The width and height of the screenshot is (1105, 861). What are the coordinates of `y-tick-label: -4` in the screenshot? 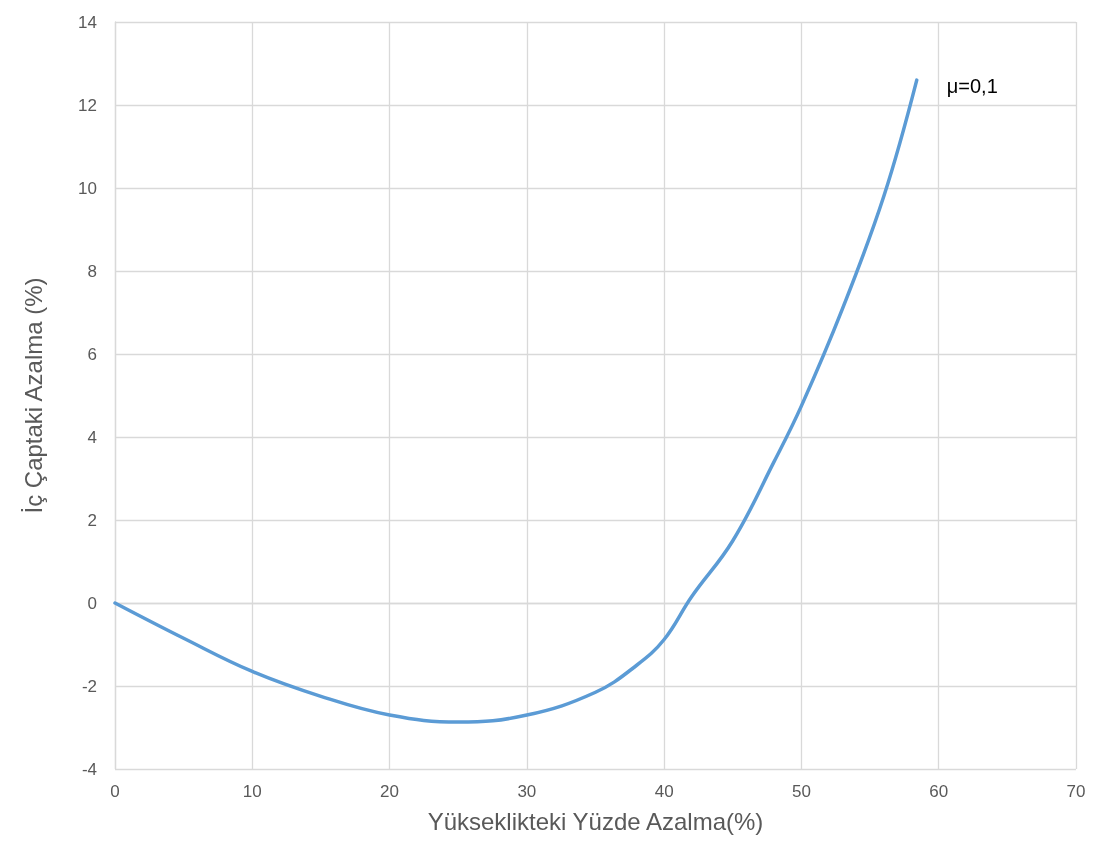 It's located at (89, 769).